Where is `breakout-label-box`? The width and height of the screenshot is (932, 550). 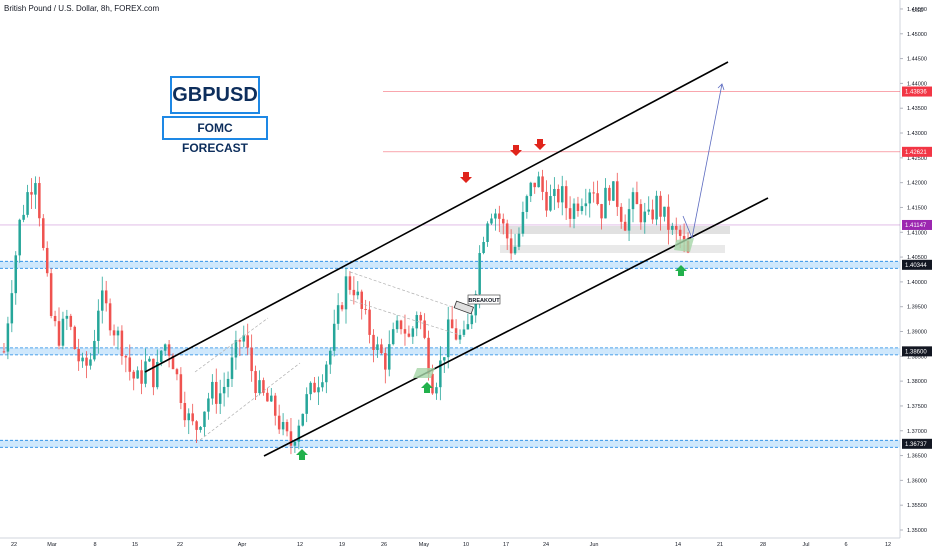
breakout-label-box is located at coordinates (484, 299).